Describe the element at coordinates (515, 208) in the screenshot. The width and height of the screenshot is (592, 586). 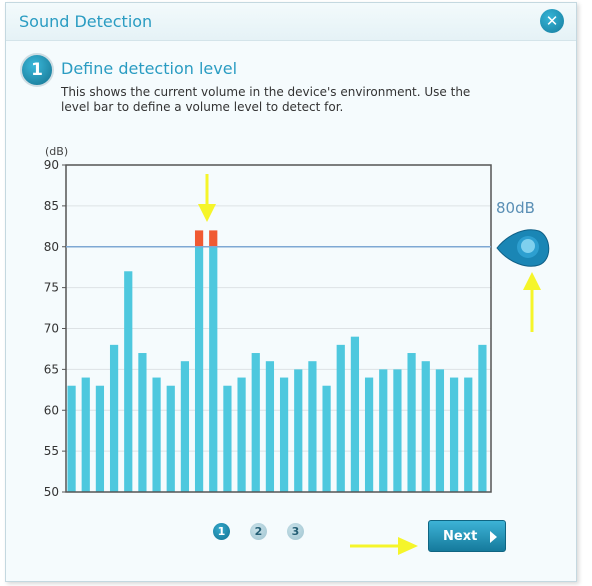
I see `level-readout: 80dB` at that location.